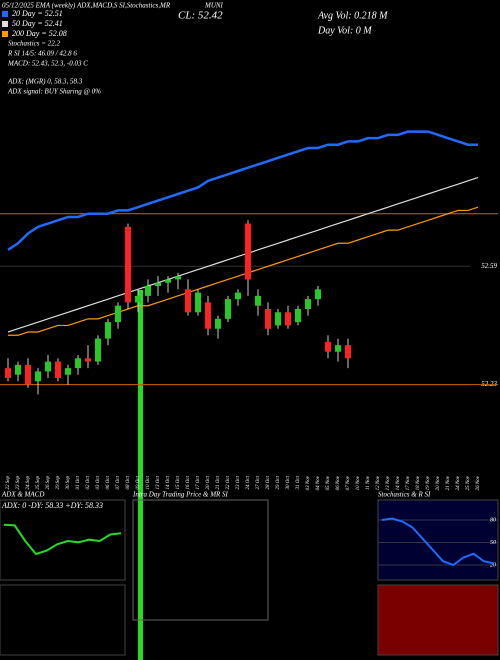 The height and width of the screenshot is (660, 500). I want to click on panel-subtitle: ADX: 0 -DY: 58.33 +DY: 58.33, so click(52, 505).